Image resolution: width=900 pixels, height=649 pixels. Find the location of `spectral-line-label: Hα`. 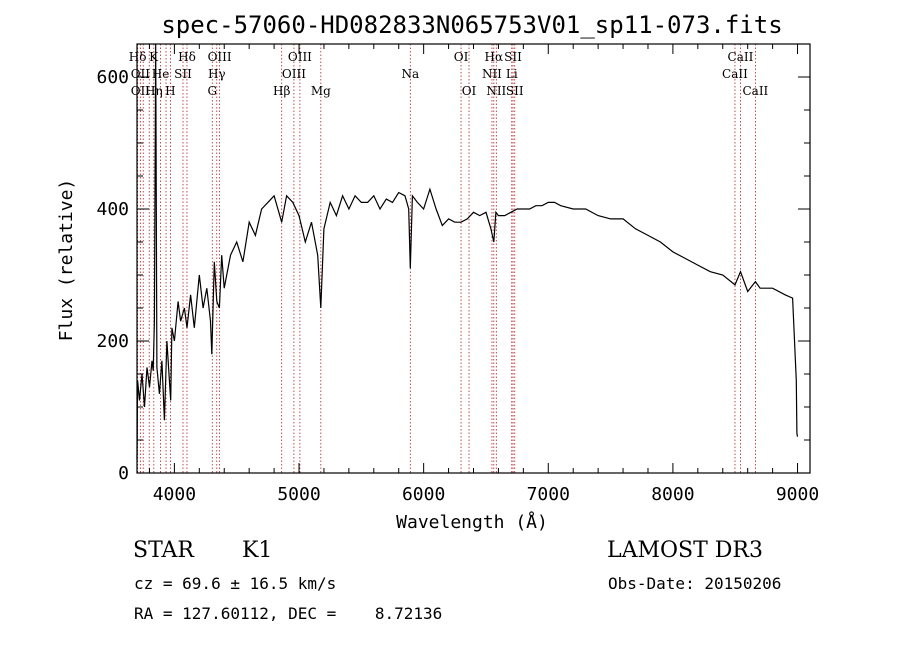

spectral-line-label: Hα is located at coordinates (494, 57).